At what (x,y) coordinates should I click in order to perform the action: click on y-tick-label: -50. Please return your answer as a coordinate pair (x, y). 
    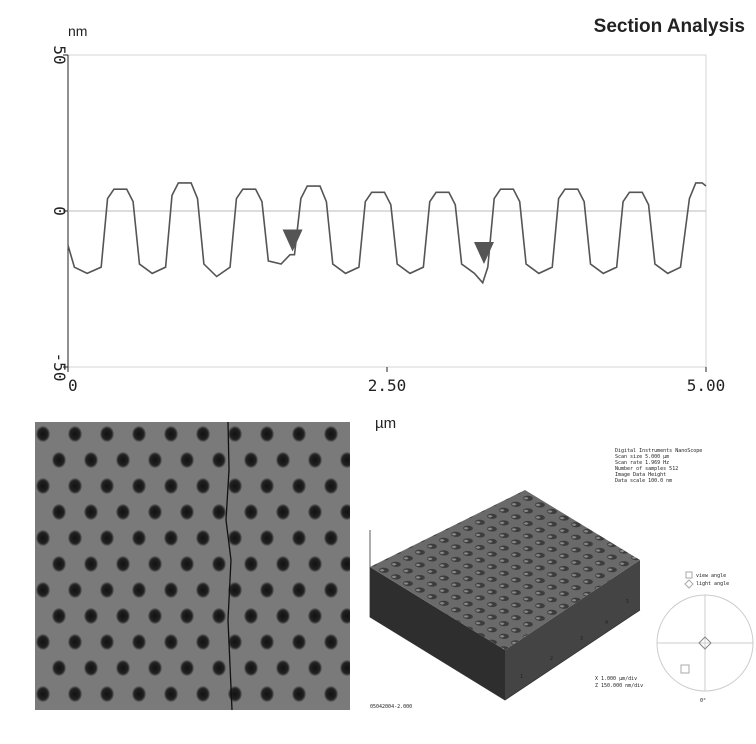
    Looking at the image, I should click on (59, 367).